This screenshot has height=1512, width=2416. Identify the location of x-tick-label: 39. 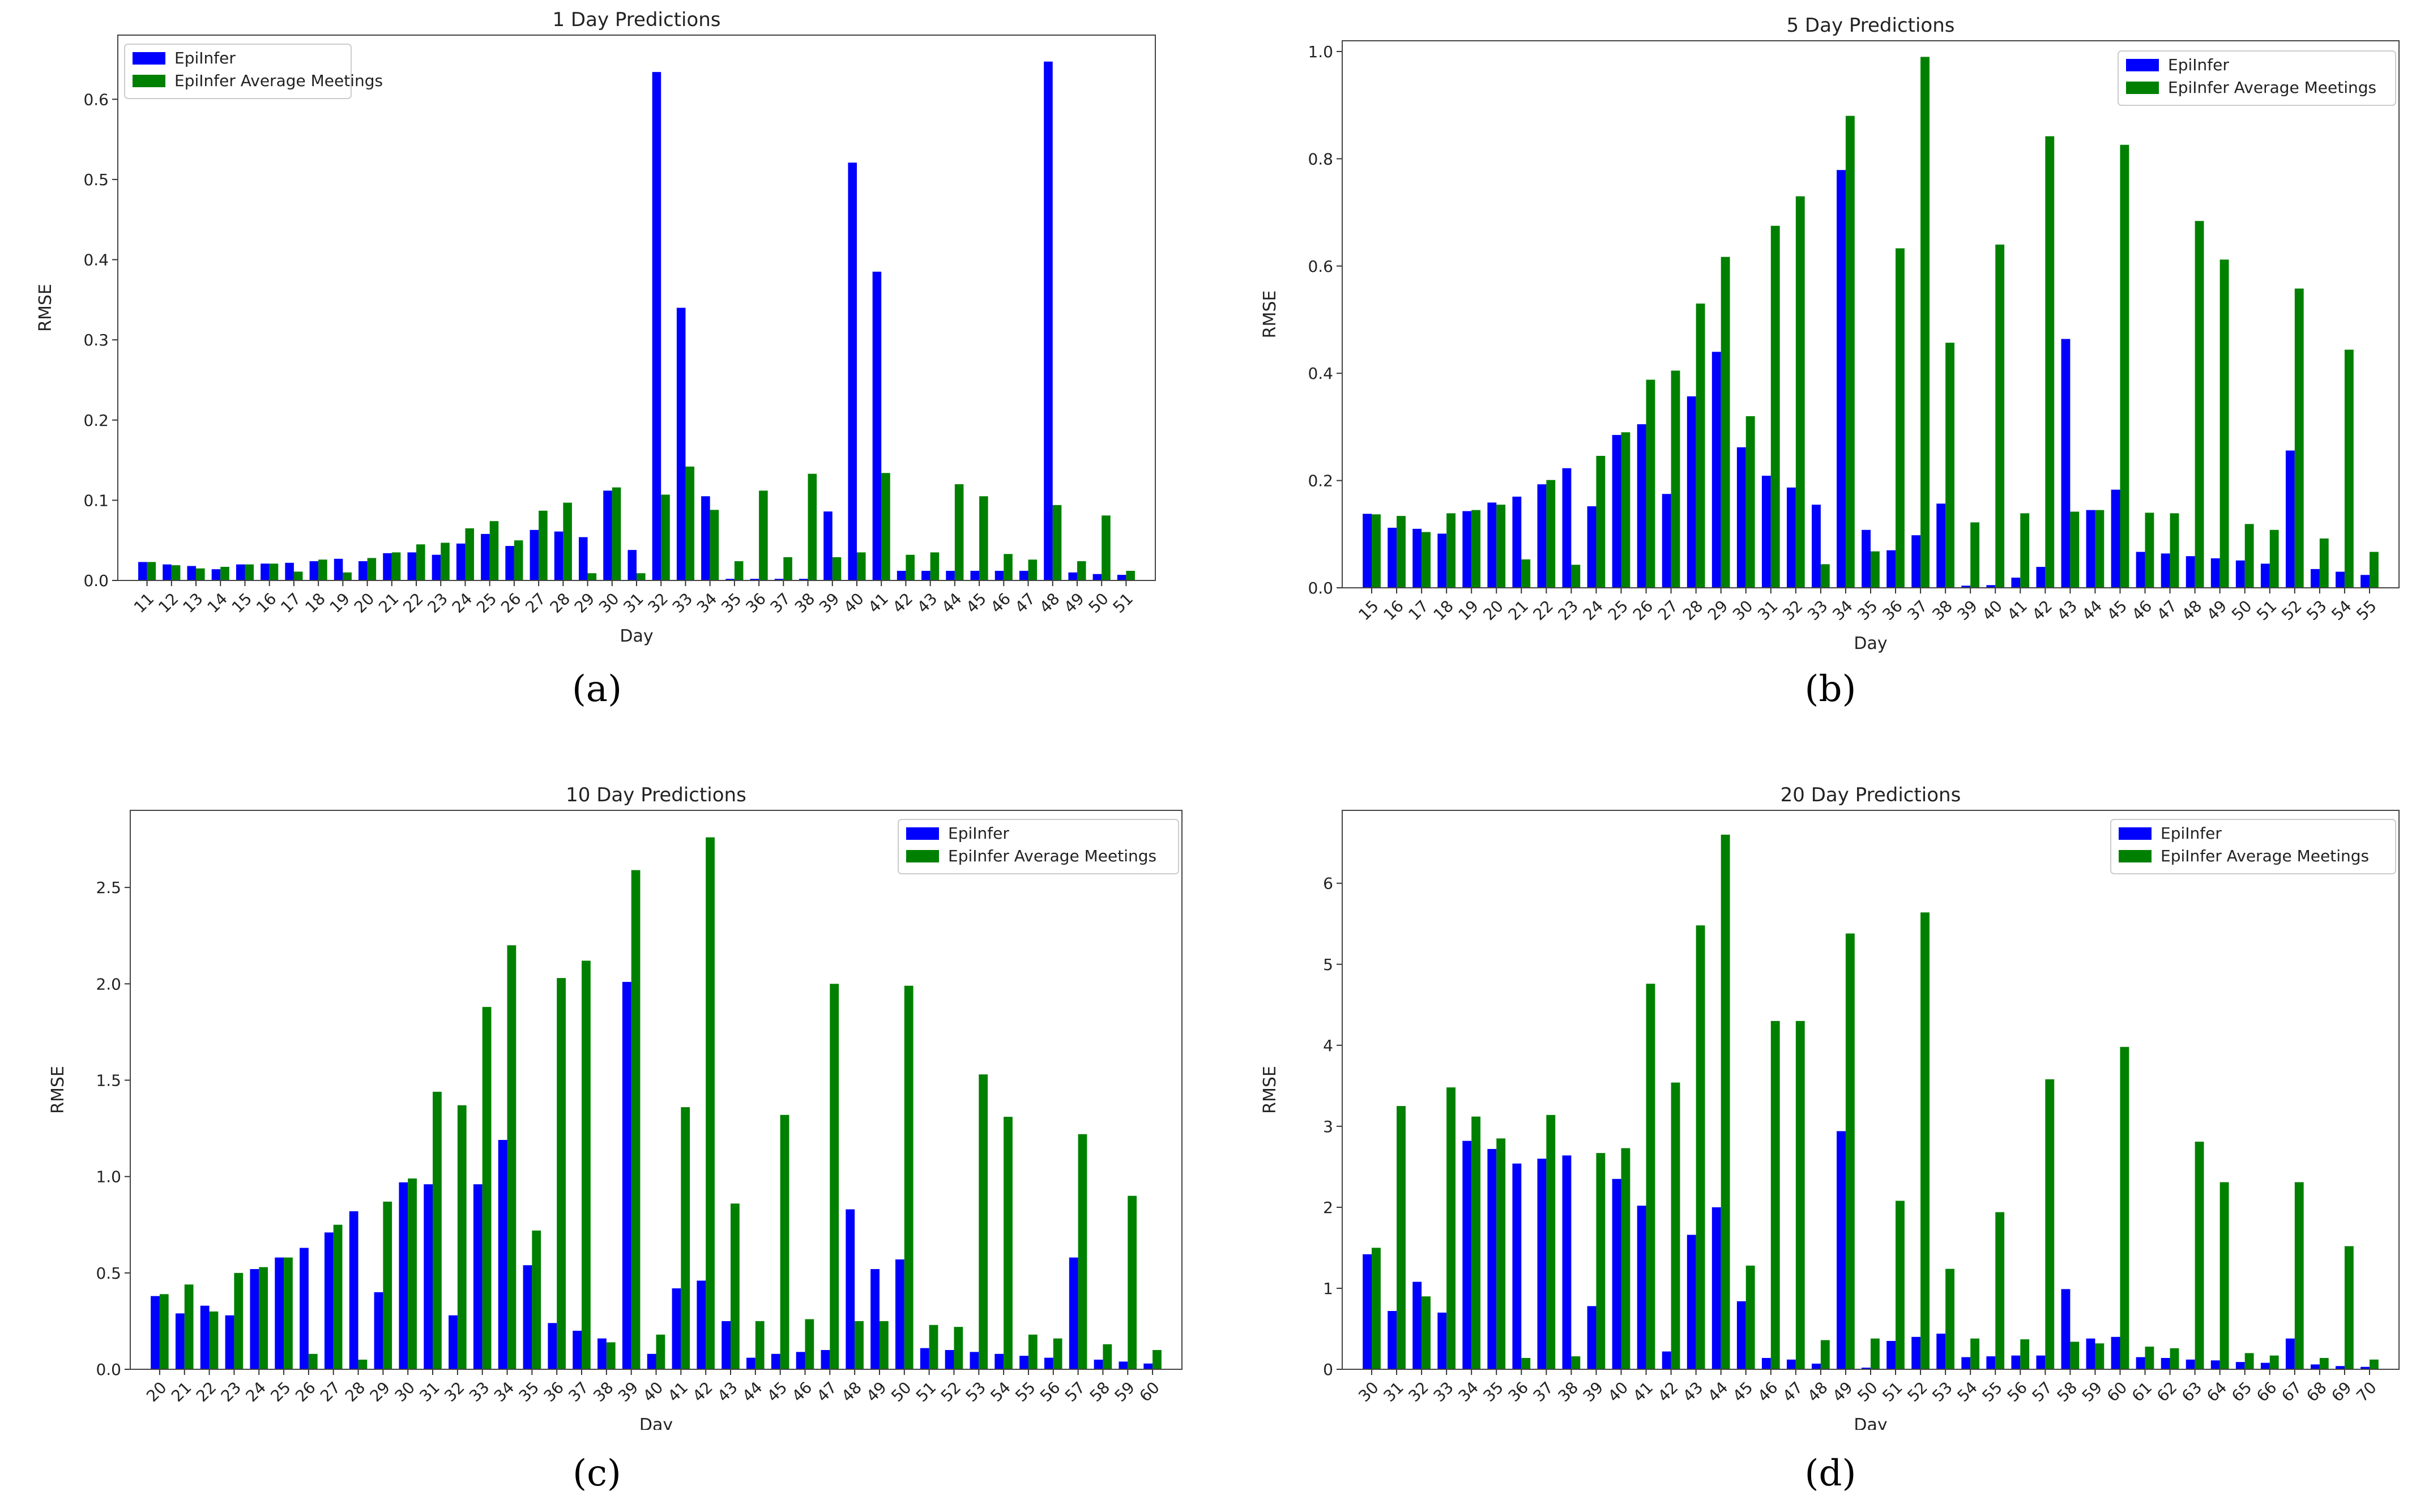
(628, 1392).